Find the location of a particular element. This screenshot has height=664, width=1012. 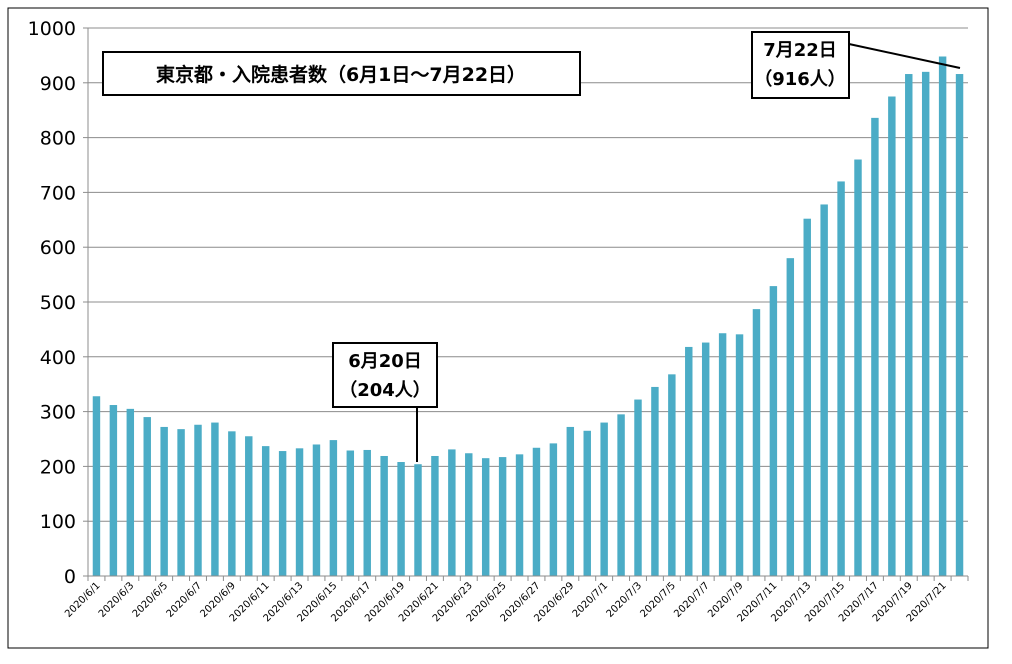

annotation-jun20-date: 6月20日 is located at coordinates (385, 361).